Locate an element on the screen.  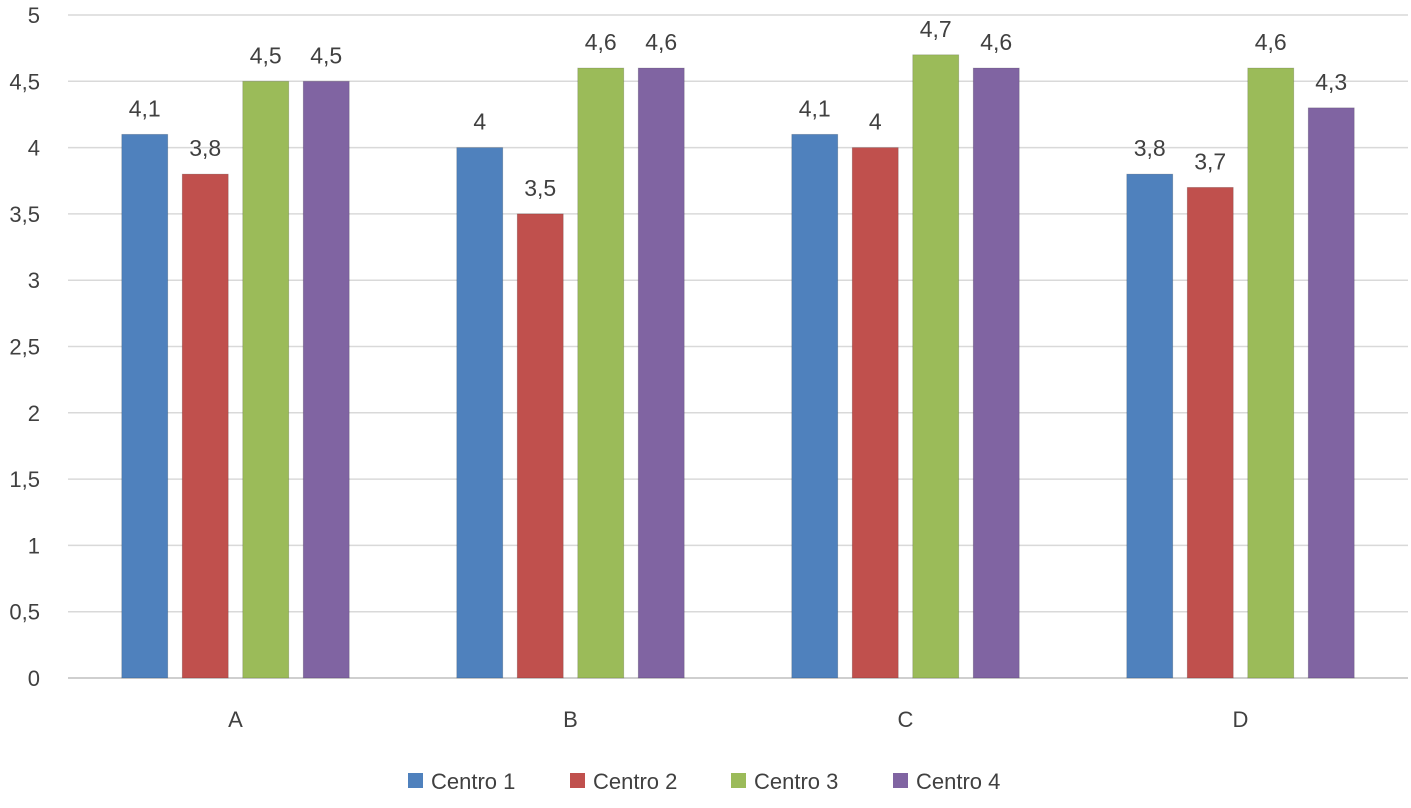
data-label: 4,3 is located at coordinates (1331, 82).